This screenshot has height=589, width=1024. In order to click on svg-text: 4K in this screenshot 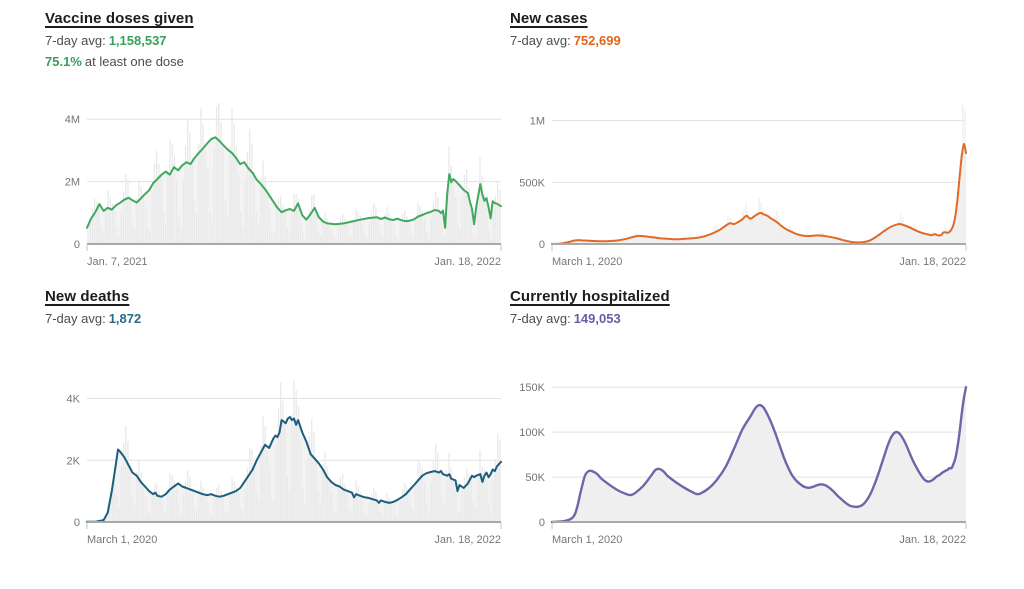, I will do `click(74, 400)`.